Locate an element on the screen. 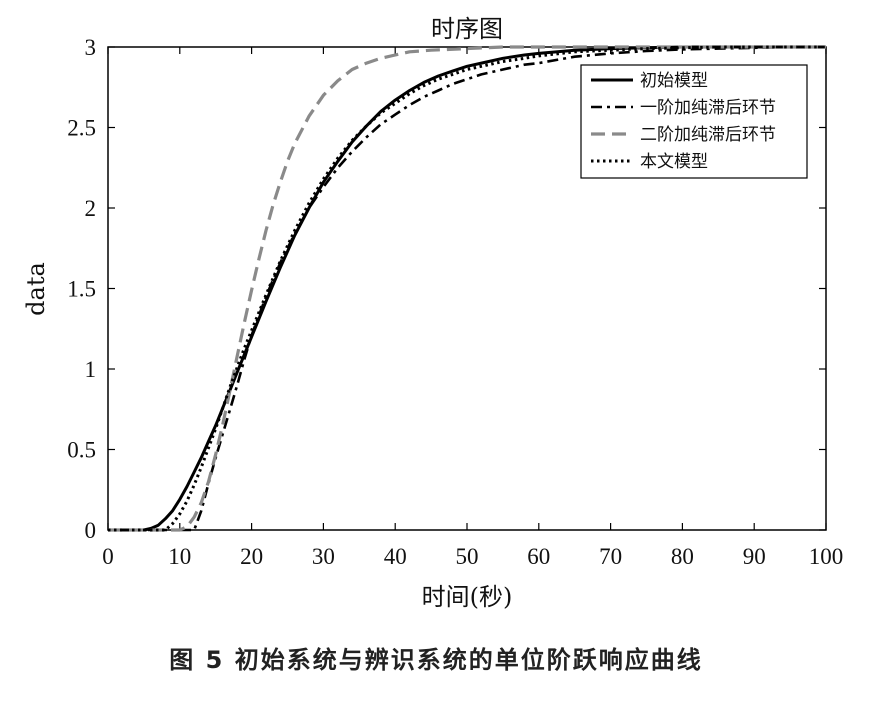 This screenshot has height=706, width=872. y-tick-label: 2 is located at coordinates (91, 208).